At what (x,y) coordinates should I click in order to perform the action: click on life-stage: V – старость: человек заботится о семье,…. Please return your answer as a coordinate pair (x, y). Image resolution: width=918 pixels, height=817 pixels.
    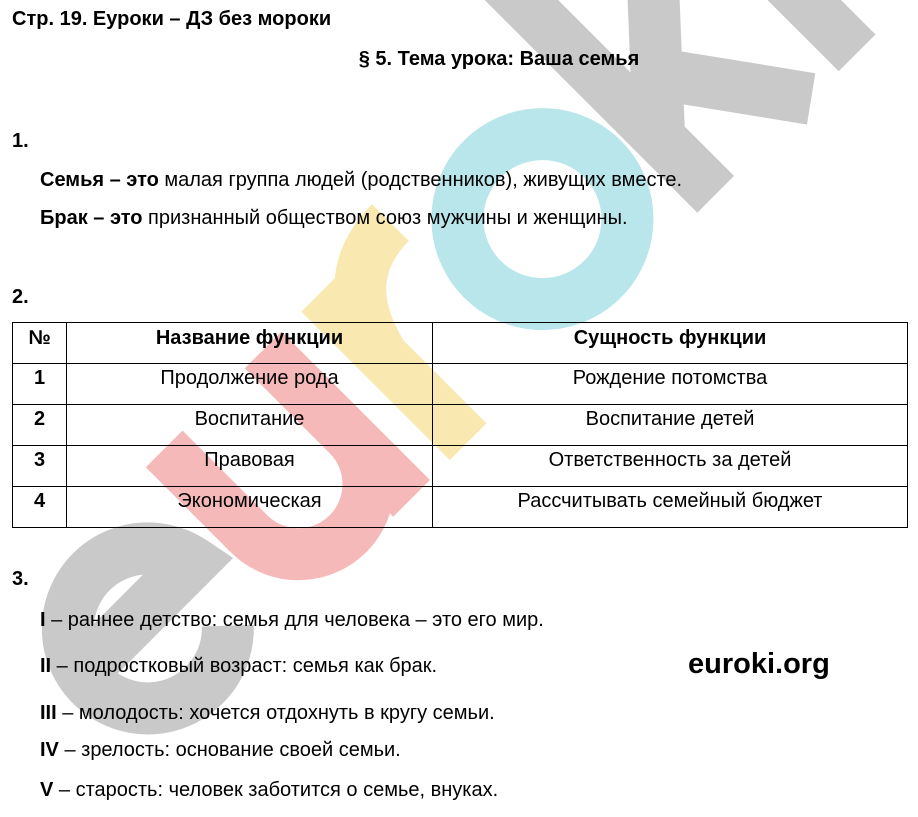
    Looking at the image, I should click on (269, 790).